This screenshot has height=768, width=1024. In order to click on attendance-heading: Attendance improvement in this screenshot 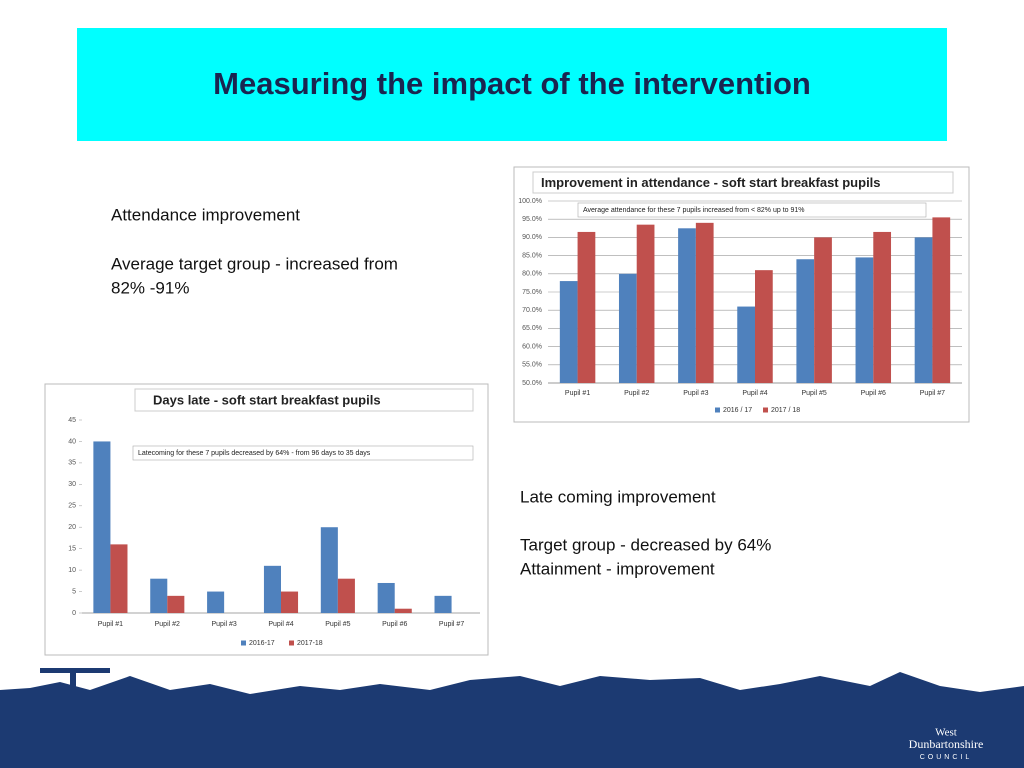, I will do `click(205, 214)`.